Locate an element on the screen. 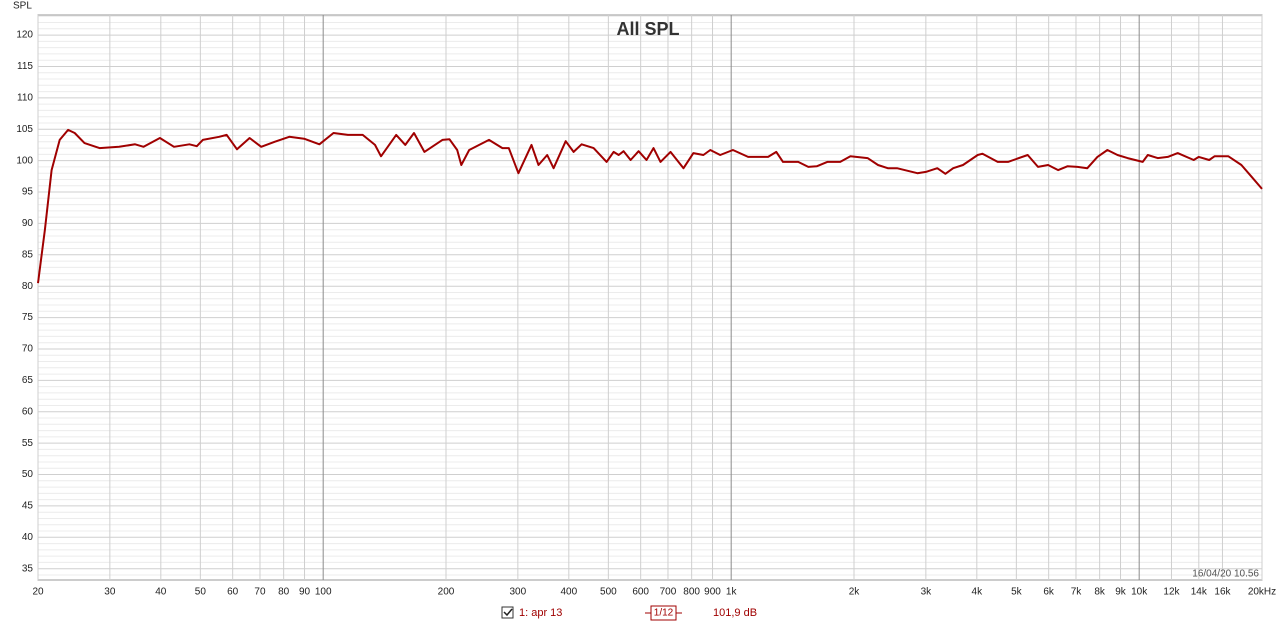 The image size is (1280, 626). x-tick-label: 100 is located at coordinates (323, 592).